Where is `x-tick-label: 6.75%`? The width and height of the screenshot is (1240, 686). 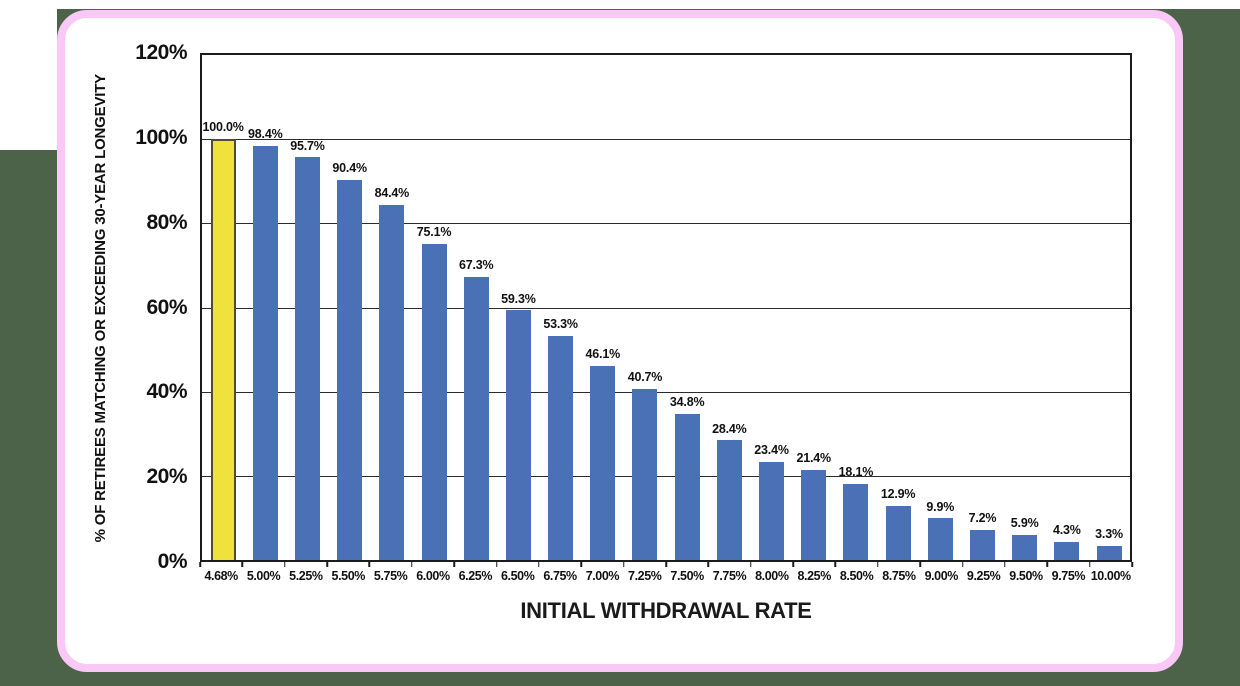
x-tick-label: 6.75% is located at coordinates (560, 576).